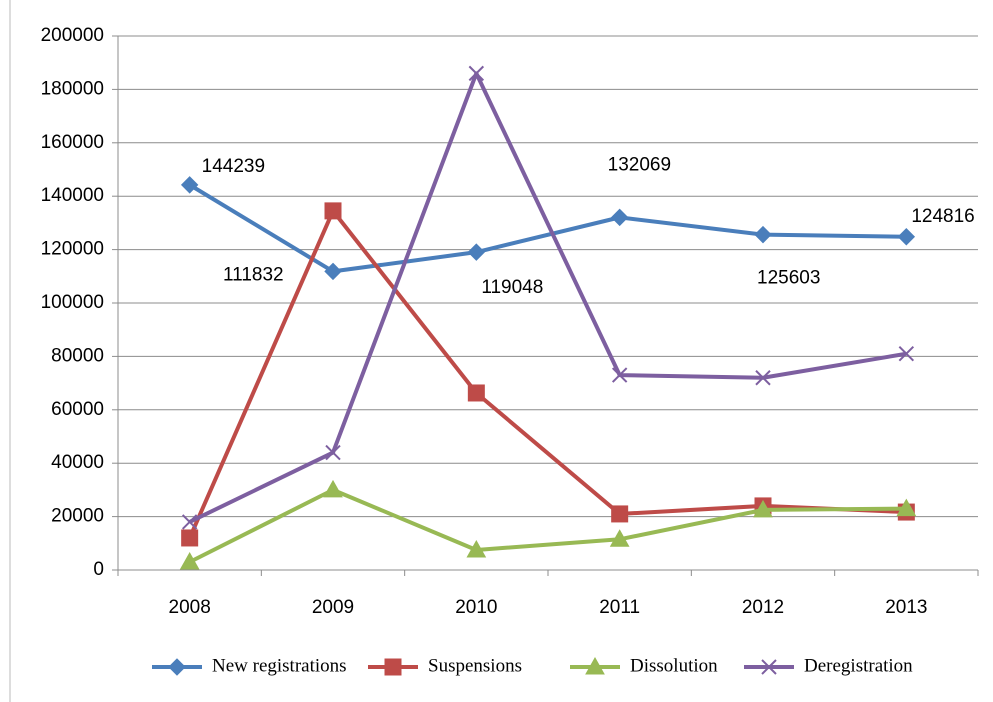 Image resolution: width=993 pixels, height=702 pixels. Describe the element at coordinates (72, 302) in the screenshot. I see `y-tick-label: 100000` at that location.